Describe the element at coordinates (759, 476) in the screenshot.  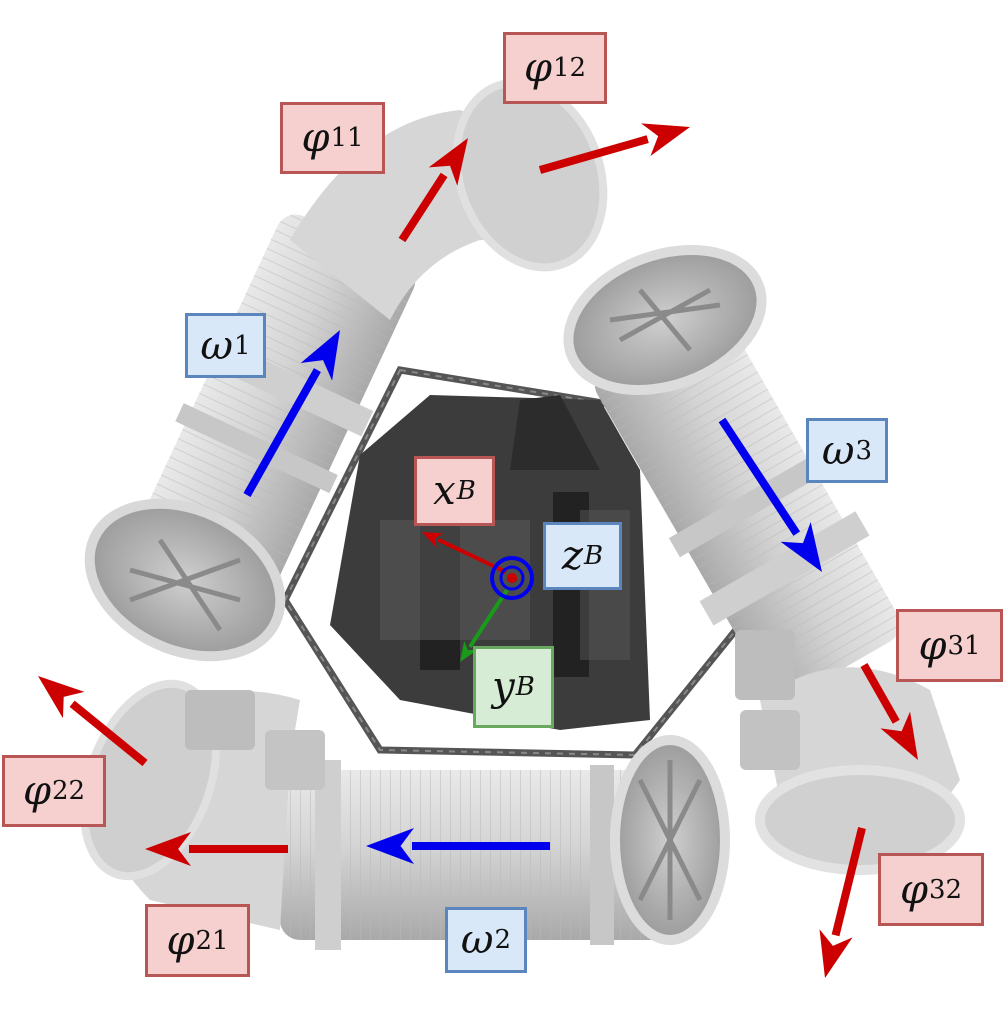
I see `arrow-omega3-shaft` at that location.